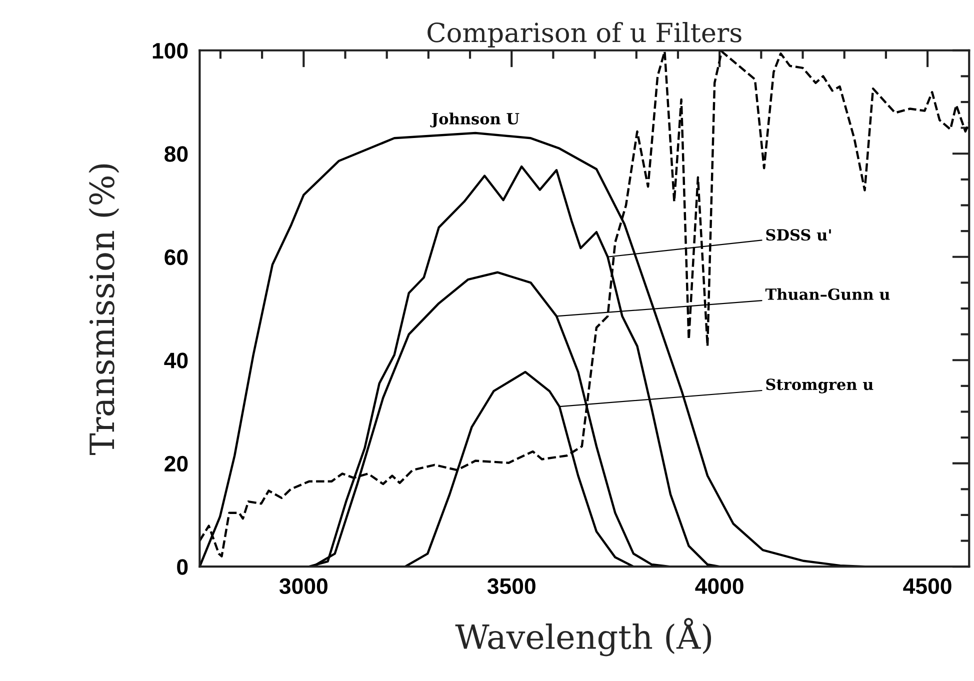  What do you see at coordinates (927, 586) in the screenshot?
I see `x-tick-label: 4500` at bounding box center [927, 586].